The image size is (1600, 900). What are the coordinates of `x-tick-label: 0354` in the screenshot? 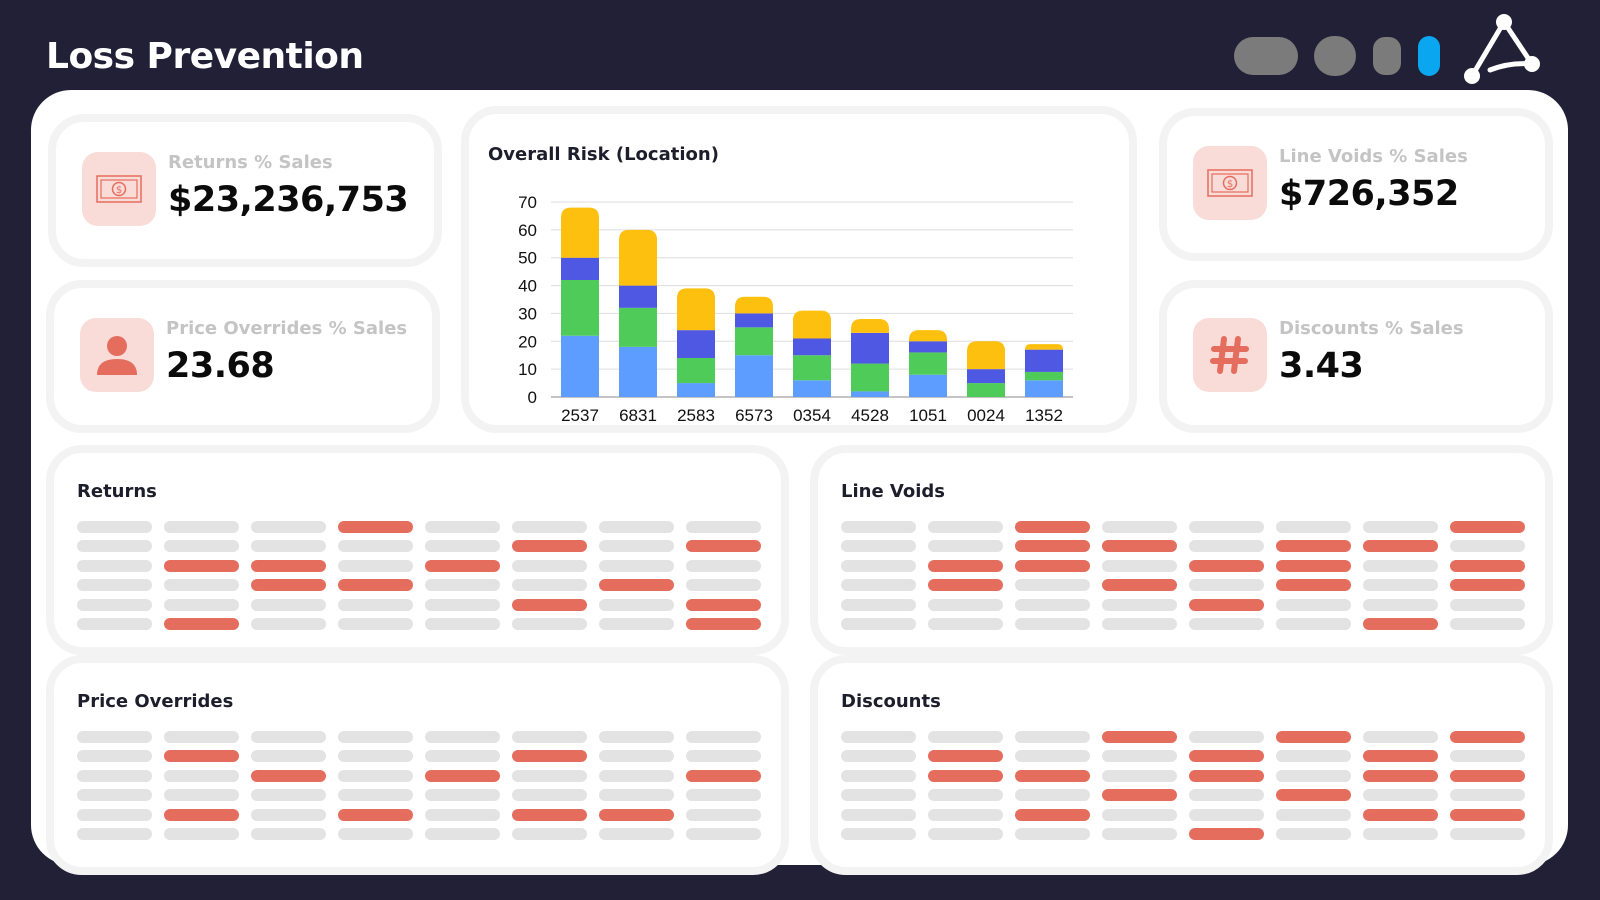 It's located at (812, 415).